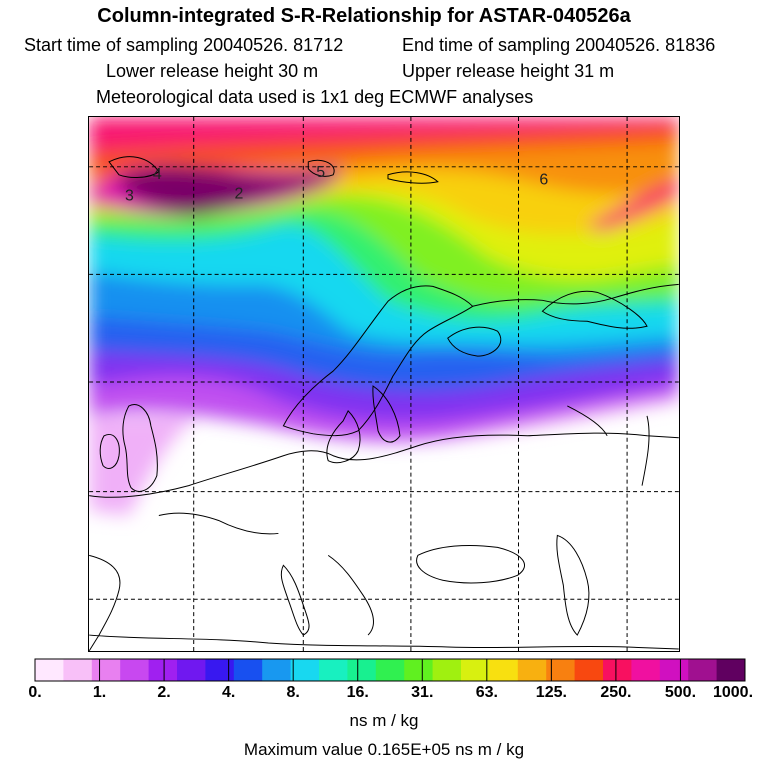  I want to click on color-legend, so click(390, 670).